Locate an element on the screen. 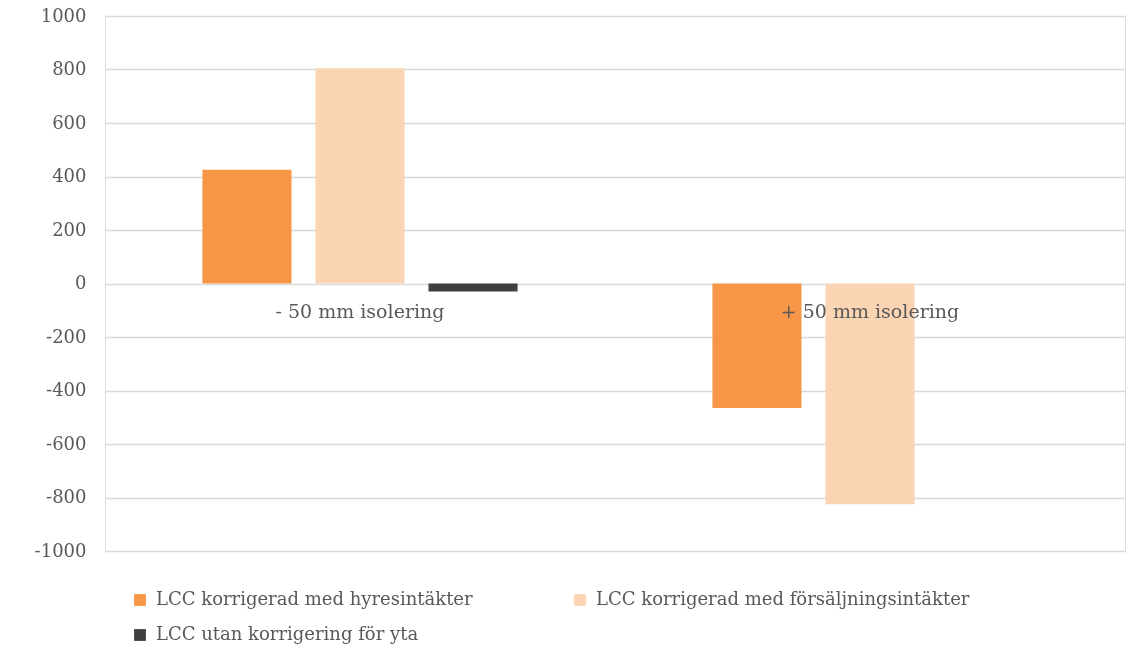 This screenshot has width=1130, height=656. y-tick-label: -400 is located at coordinates (66, 389).